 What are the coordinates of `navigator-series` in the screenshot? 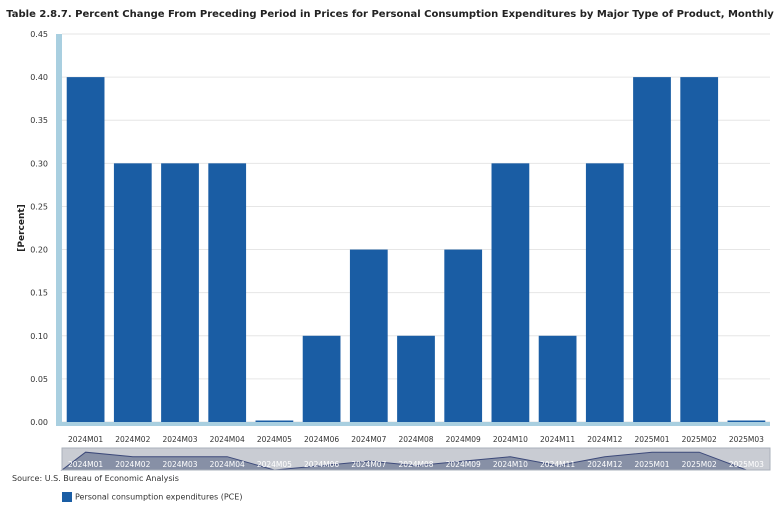 It's located at (415, 461).